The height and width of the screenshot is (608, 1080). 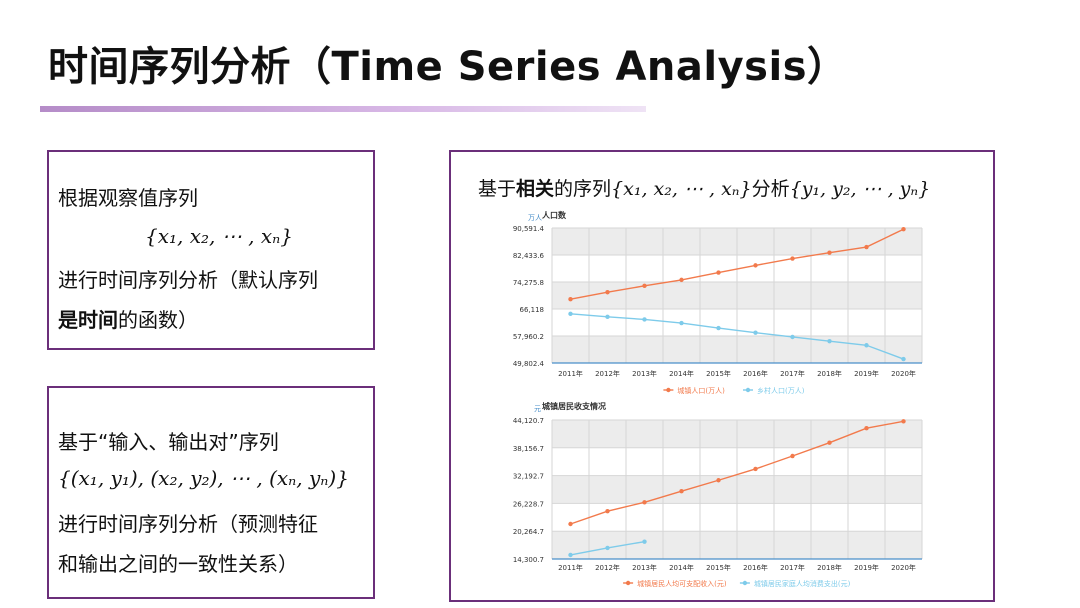 What do you see at coordinates (860, 189) in the screenshot?
I see `box3-formula-y: {y₁, y₂, ⋯ , yₙ}` at bounding box center [860, 189].